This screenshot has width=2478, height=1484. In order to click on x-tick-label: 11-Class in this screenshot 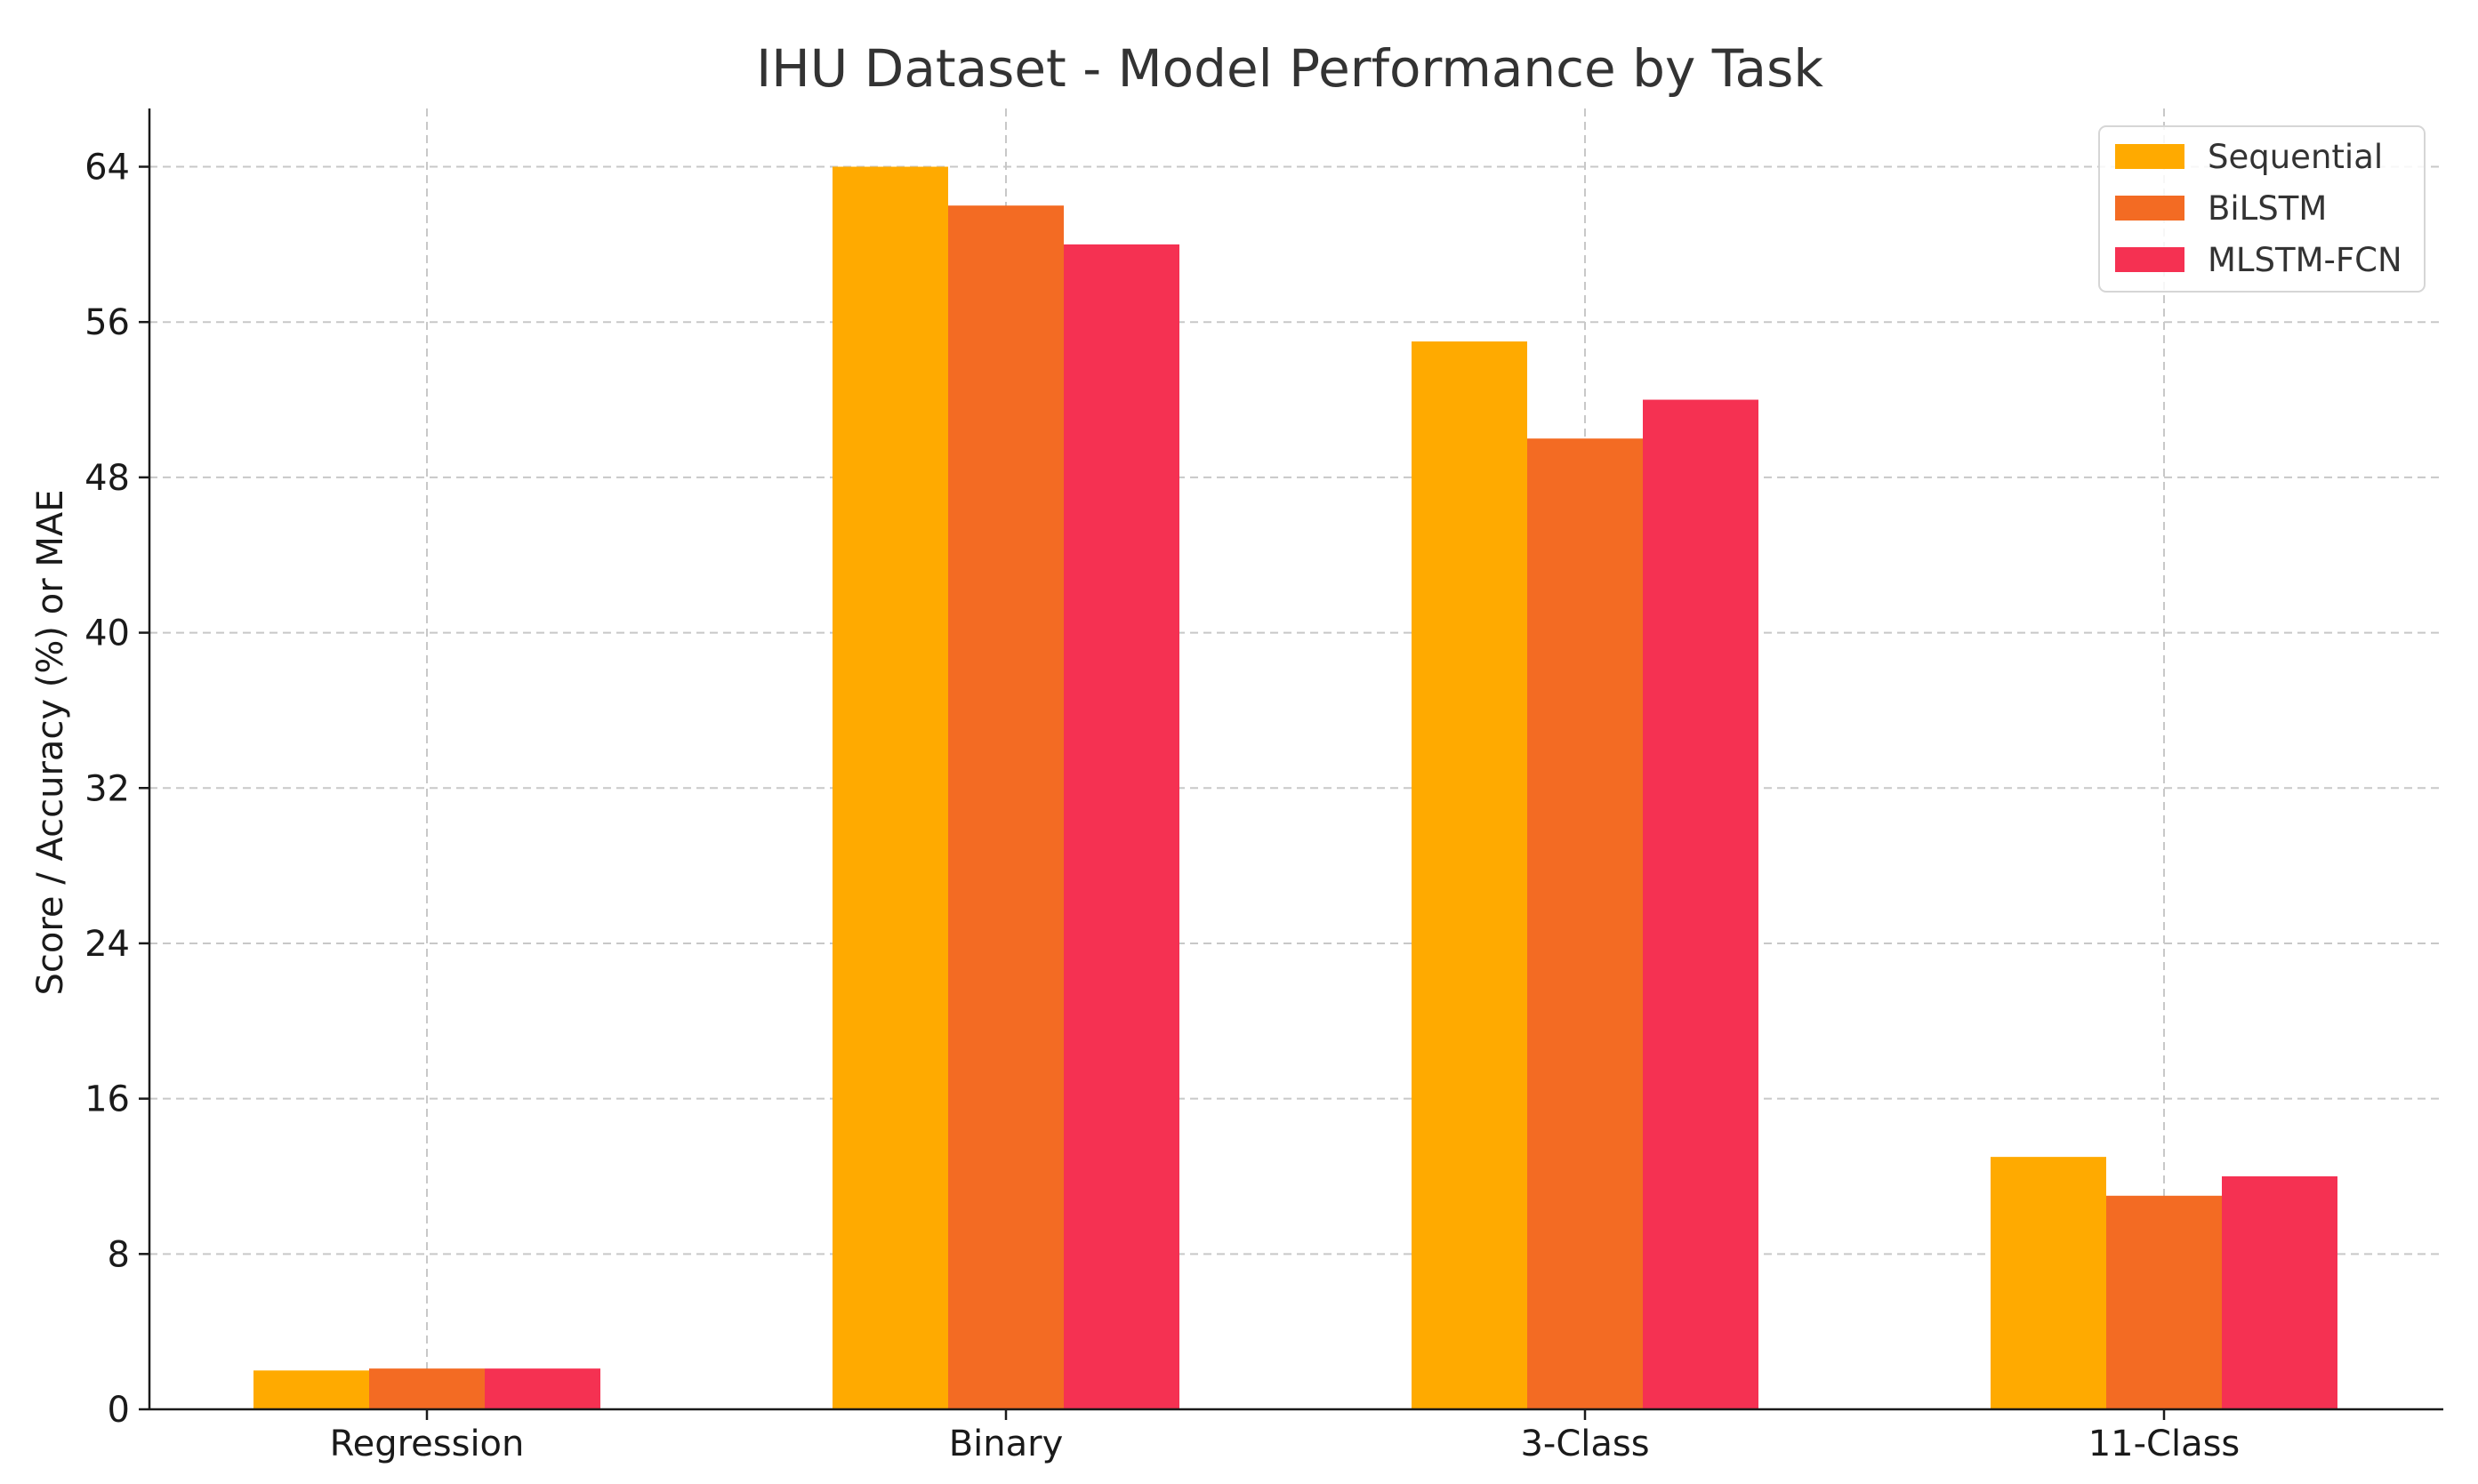, I will do `click(2164, 1444)`.